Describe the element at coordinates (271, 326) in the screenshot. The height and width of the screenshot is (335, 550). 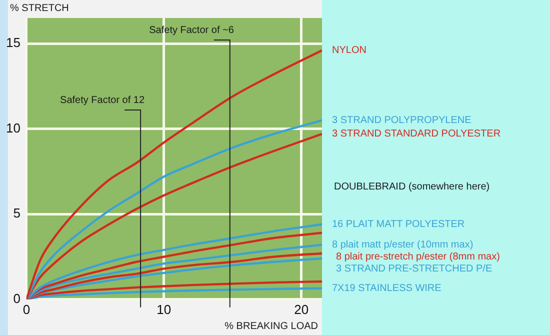
I see `x-axis-title: % BREAKING LOAD` at that location.